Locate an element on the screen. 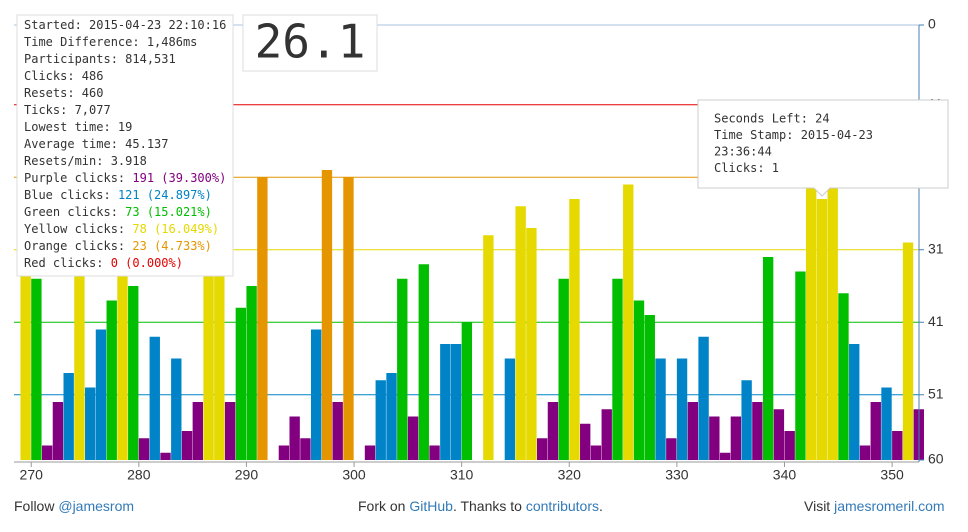 This screenshot has width=968, height=532. stat-line: Average time: 45.137 is located at coordinates (96, 144).